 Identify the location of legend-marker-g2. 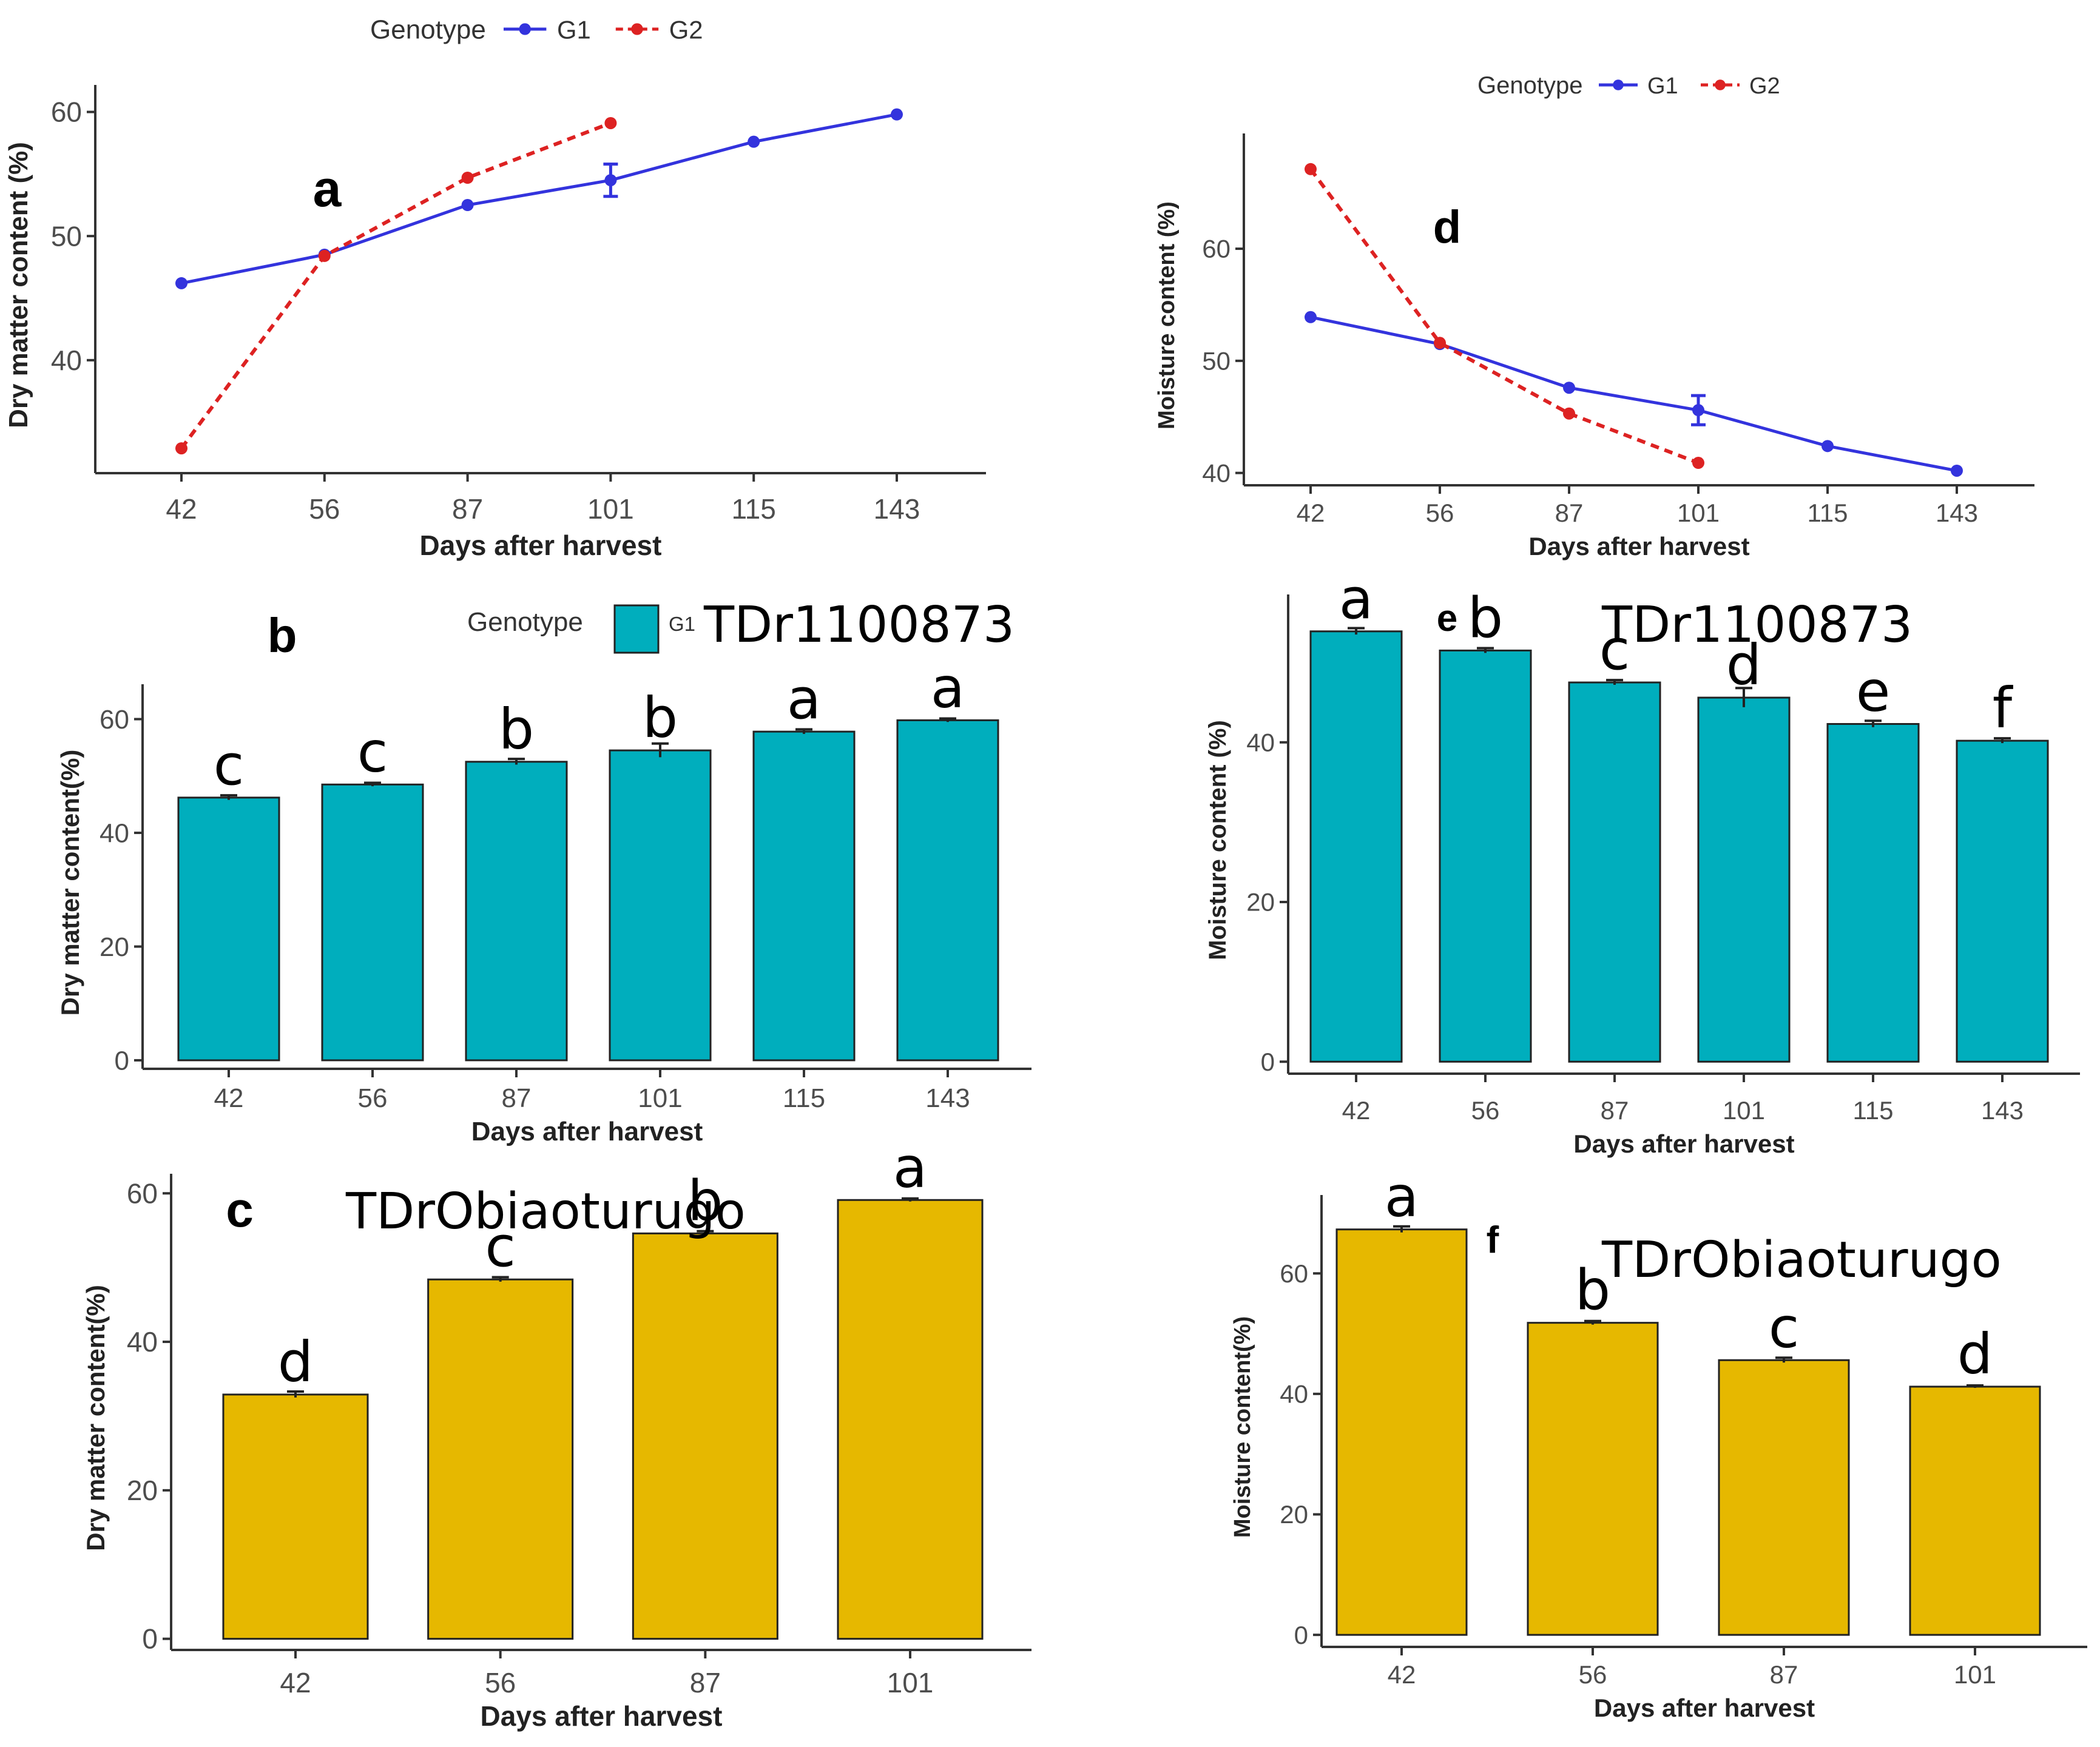
(1720, 85).